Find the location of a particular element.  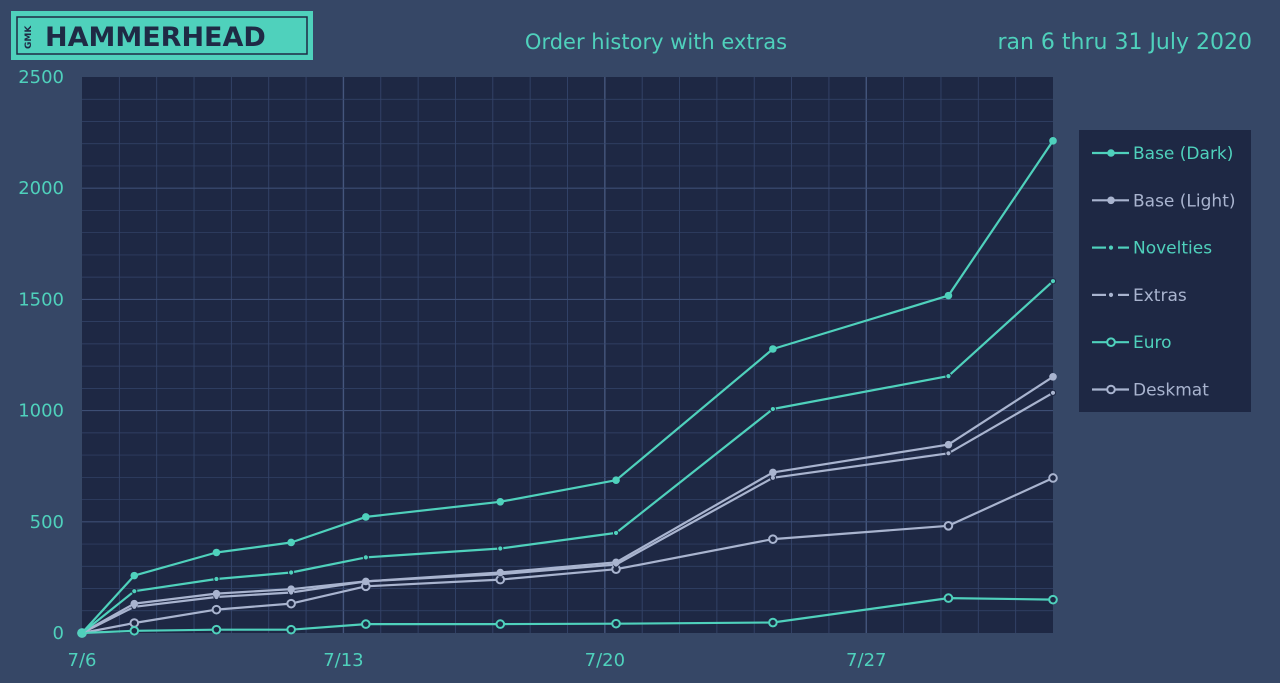

x-tick-label: 7/6 is located at coordinates (82, 660).